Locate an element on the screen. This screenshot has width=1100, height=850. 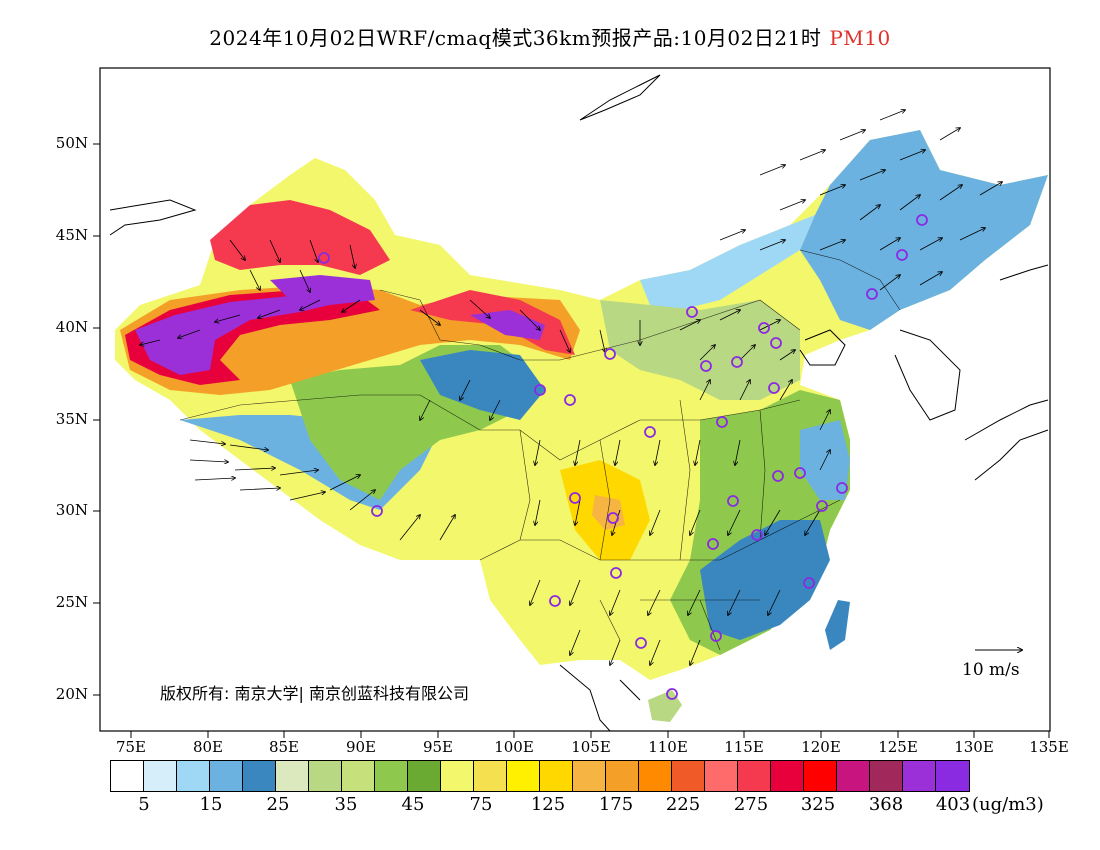
lon-label-85e: 85E is located at coordinates (284, 747).